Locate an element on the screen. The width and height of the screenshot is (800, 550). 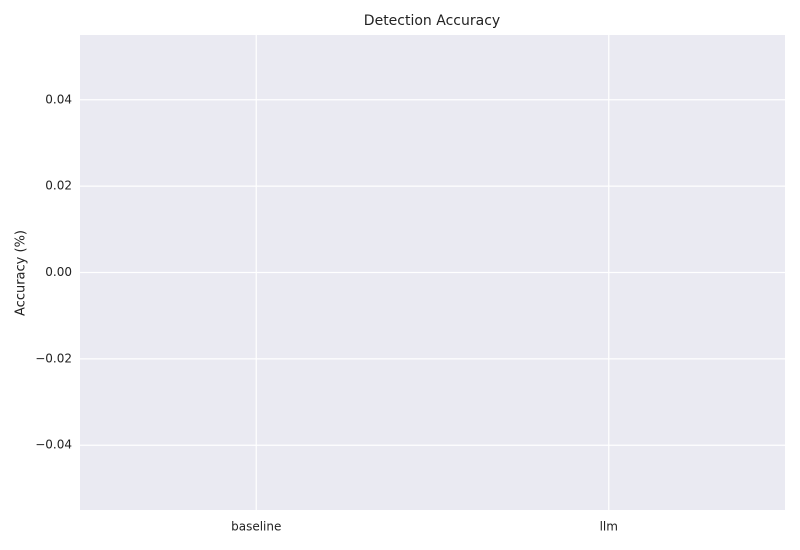
chart-title: Detection Accuracy is located at coordinates (432, 21).